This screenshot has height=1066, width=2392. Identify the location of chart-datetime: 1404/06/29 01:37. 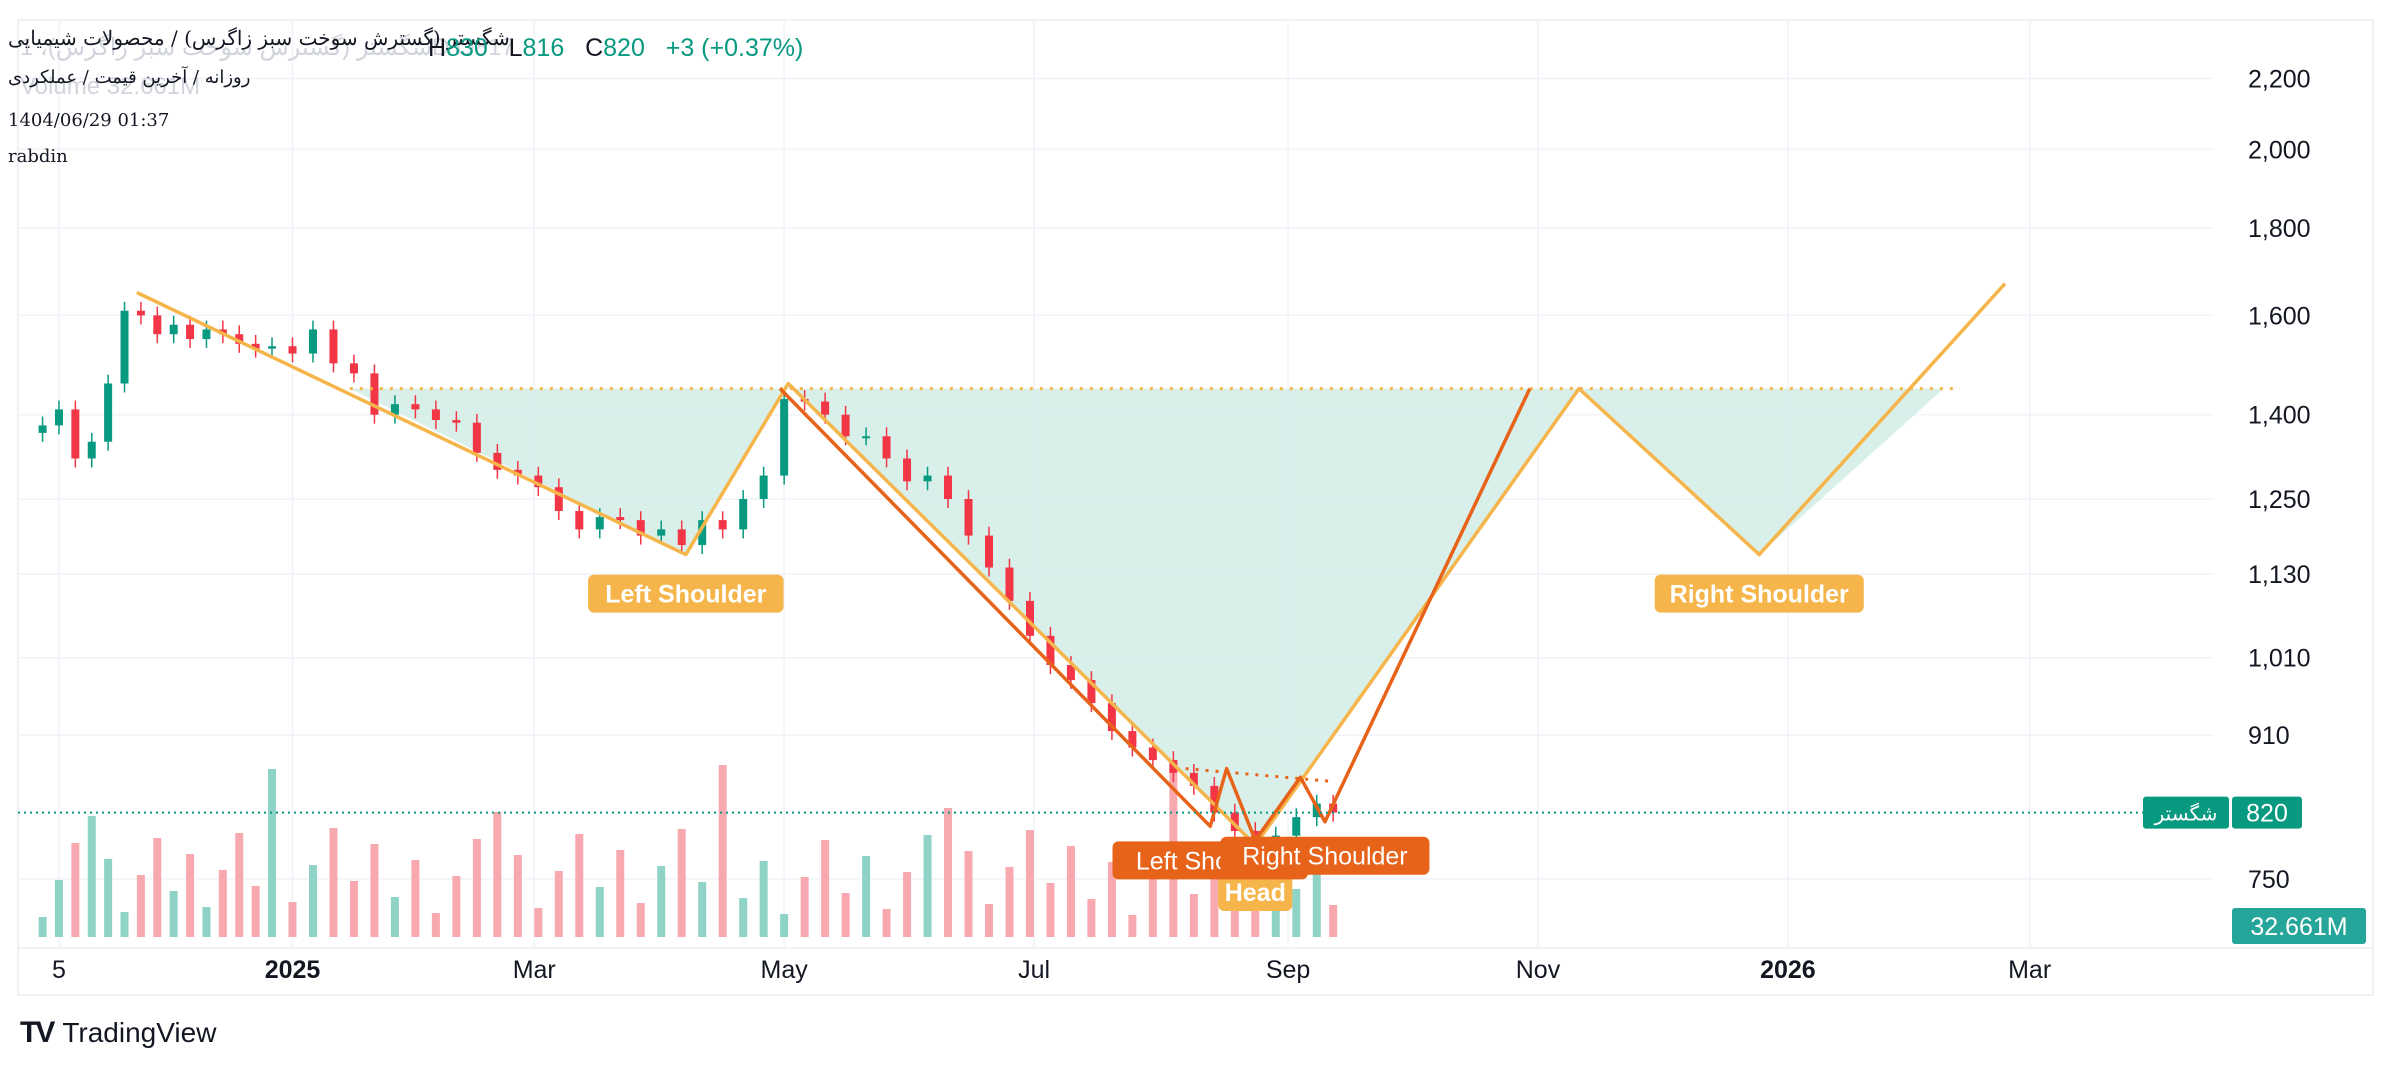
(89, 120).